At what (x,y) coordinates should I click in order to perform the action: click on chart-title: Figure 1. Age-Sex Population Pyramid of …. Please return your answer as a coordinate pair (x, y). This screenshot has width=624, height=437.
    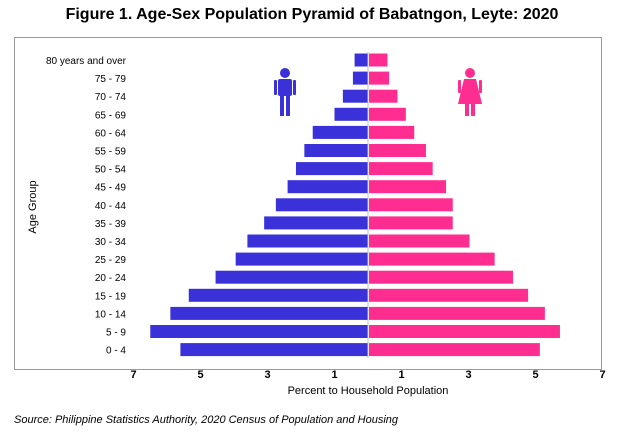
    Looking at the image, I should click on (312, 14).